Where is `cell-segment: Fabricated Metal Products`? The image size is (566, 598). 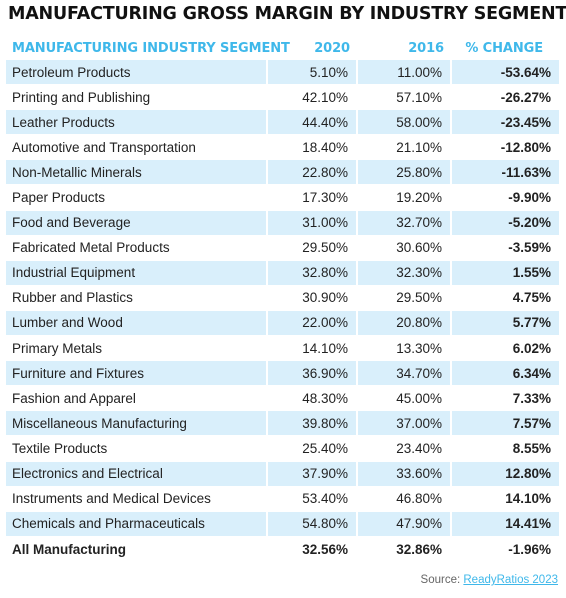 cell-segment: Fabricated Metal Products is located at coordinates (137, 248).